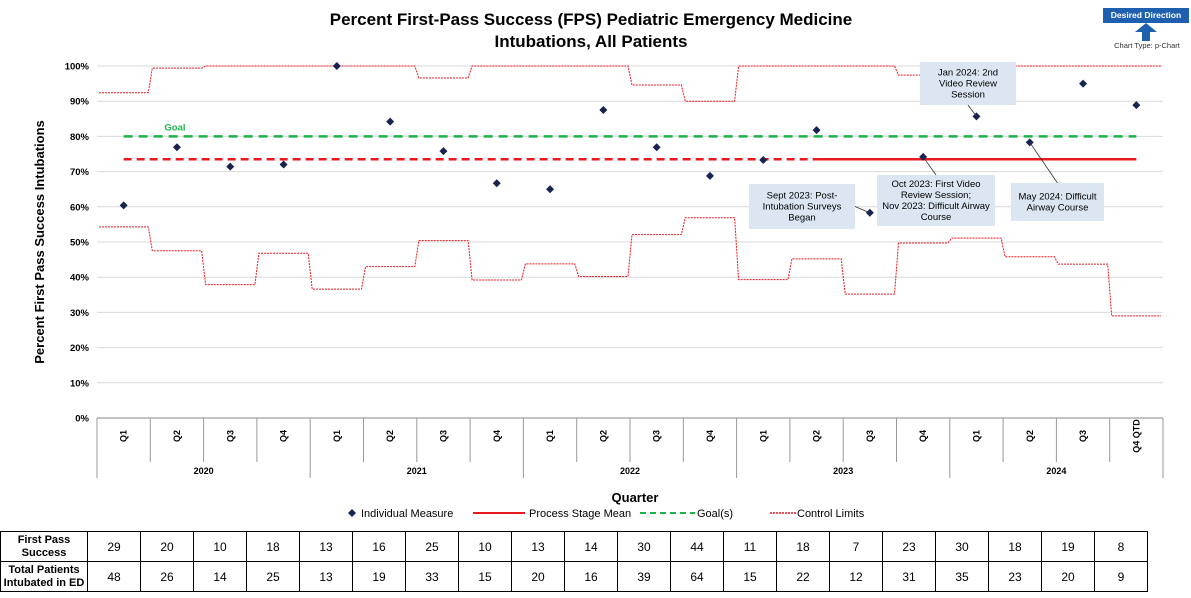 The image size is (1191, 598). What do you see at coordinates (407, 514) in the screenshot?
I see `legend-label: Individual Measure` at bounding box center [407, 514].